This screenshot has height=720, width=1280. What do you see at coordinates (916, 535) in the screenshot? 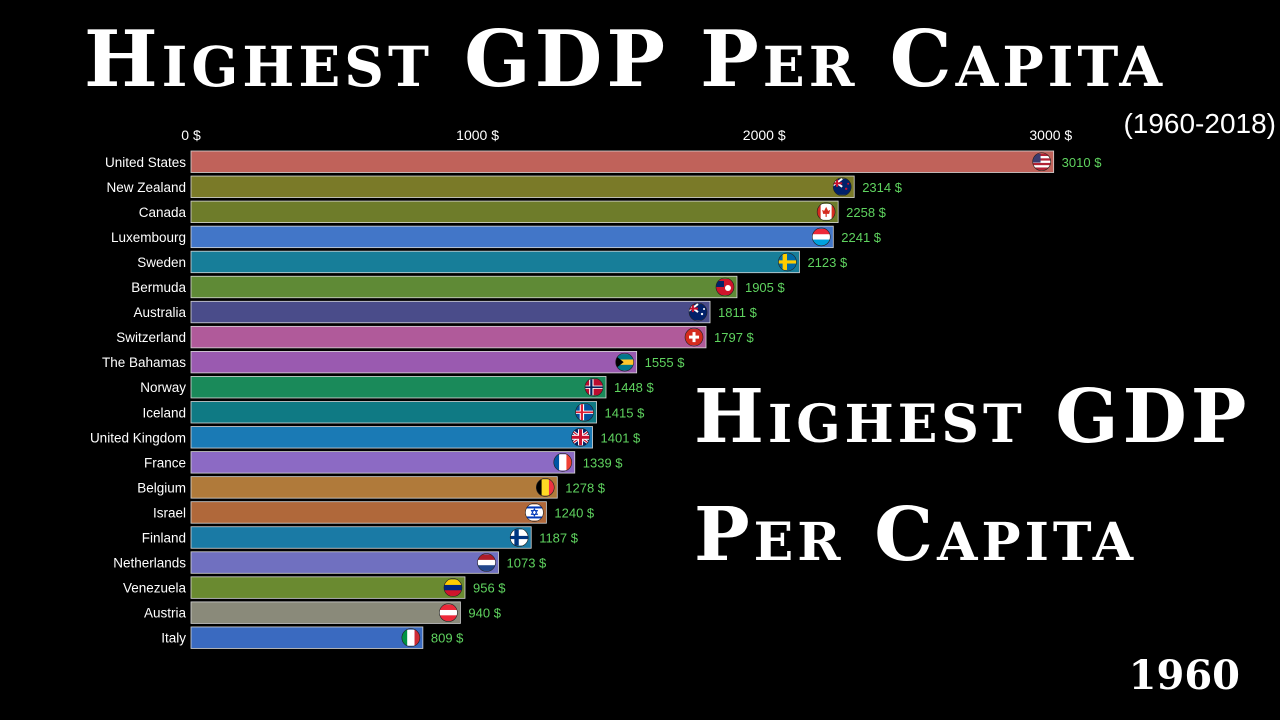
I see `overlay-title-line2: Per Capita` at bounding box center [916, 535].